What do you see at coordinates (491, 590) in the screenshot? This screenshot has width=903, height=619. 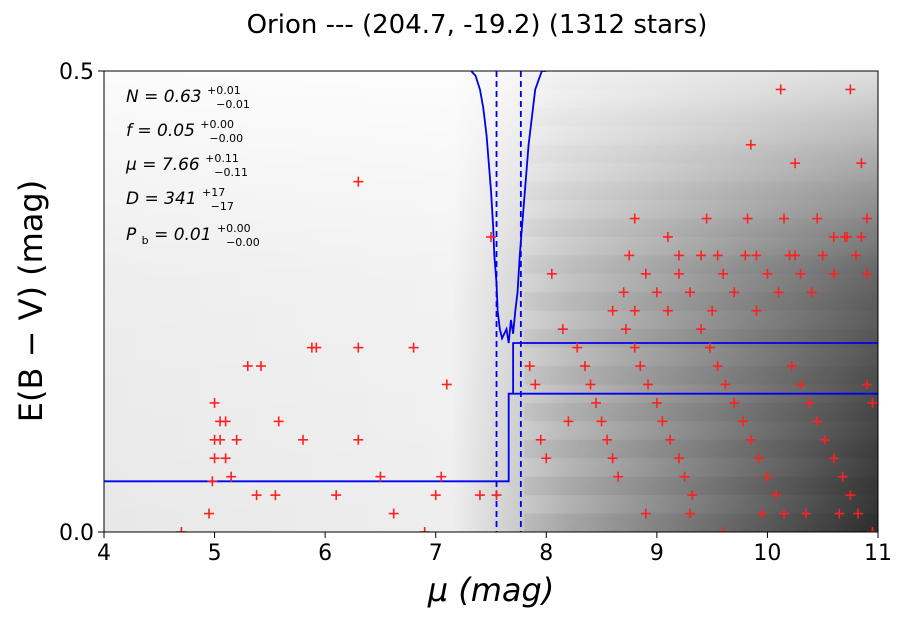 I see `x-axis-label: μ (mag)` at bounding box center [491, 590].